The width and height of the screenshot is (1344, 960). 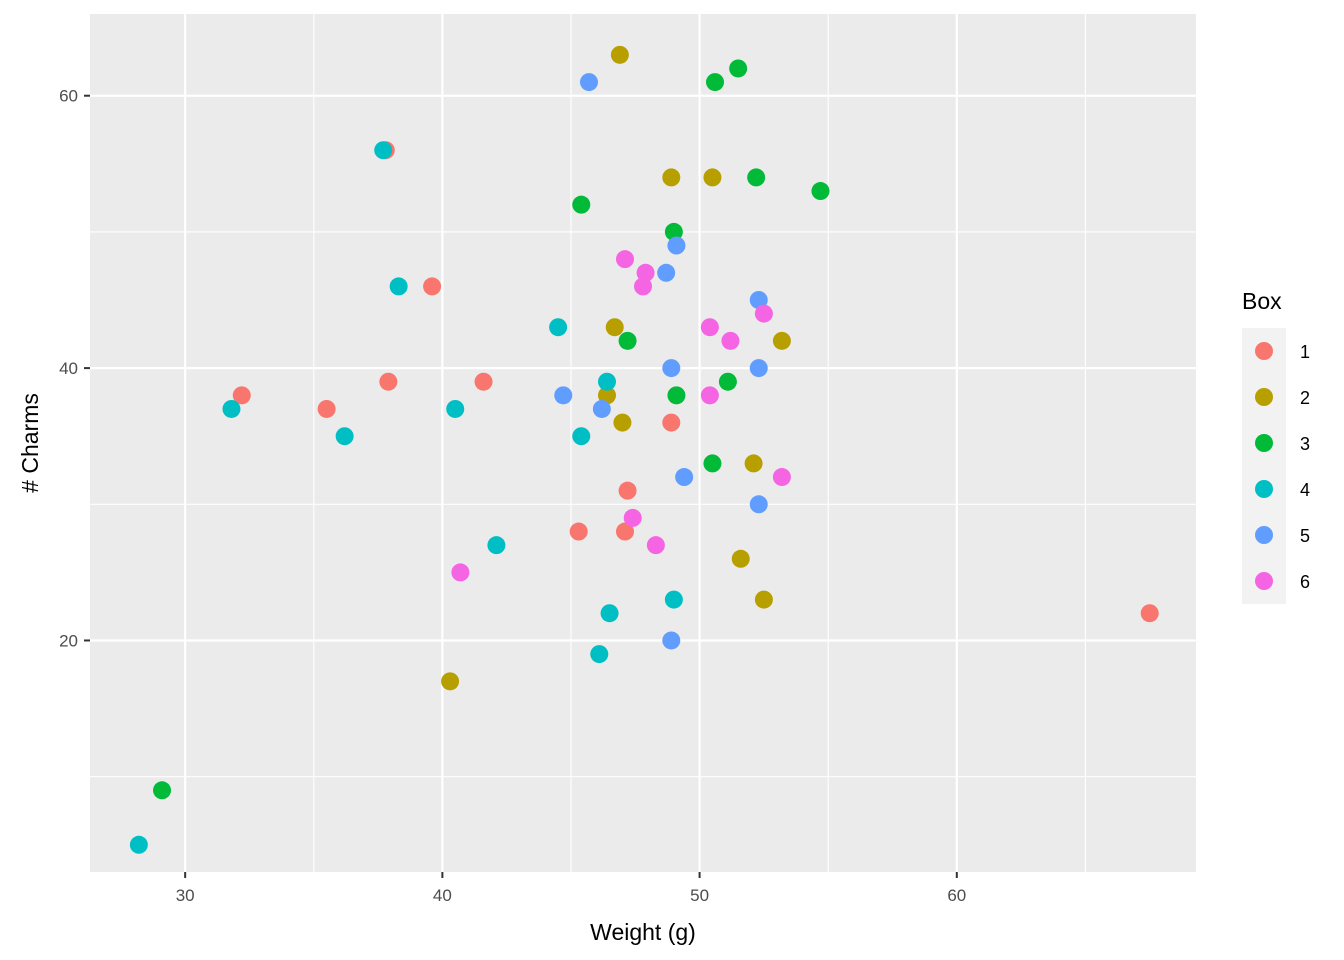 I want to click on y-tick-label: 60, so click(x=68, y=96).